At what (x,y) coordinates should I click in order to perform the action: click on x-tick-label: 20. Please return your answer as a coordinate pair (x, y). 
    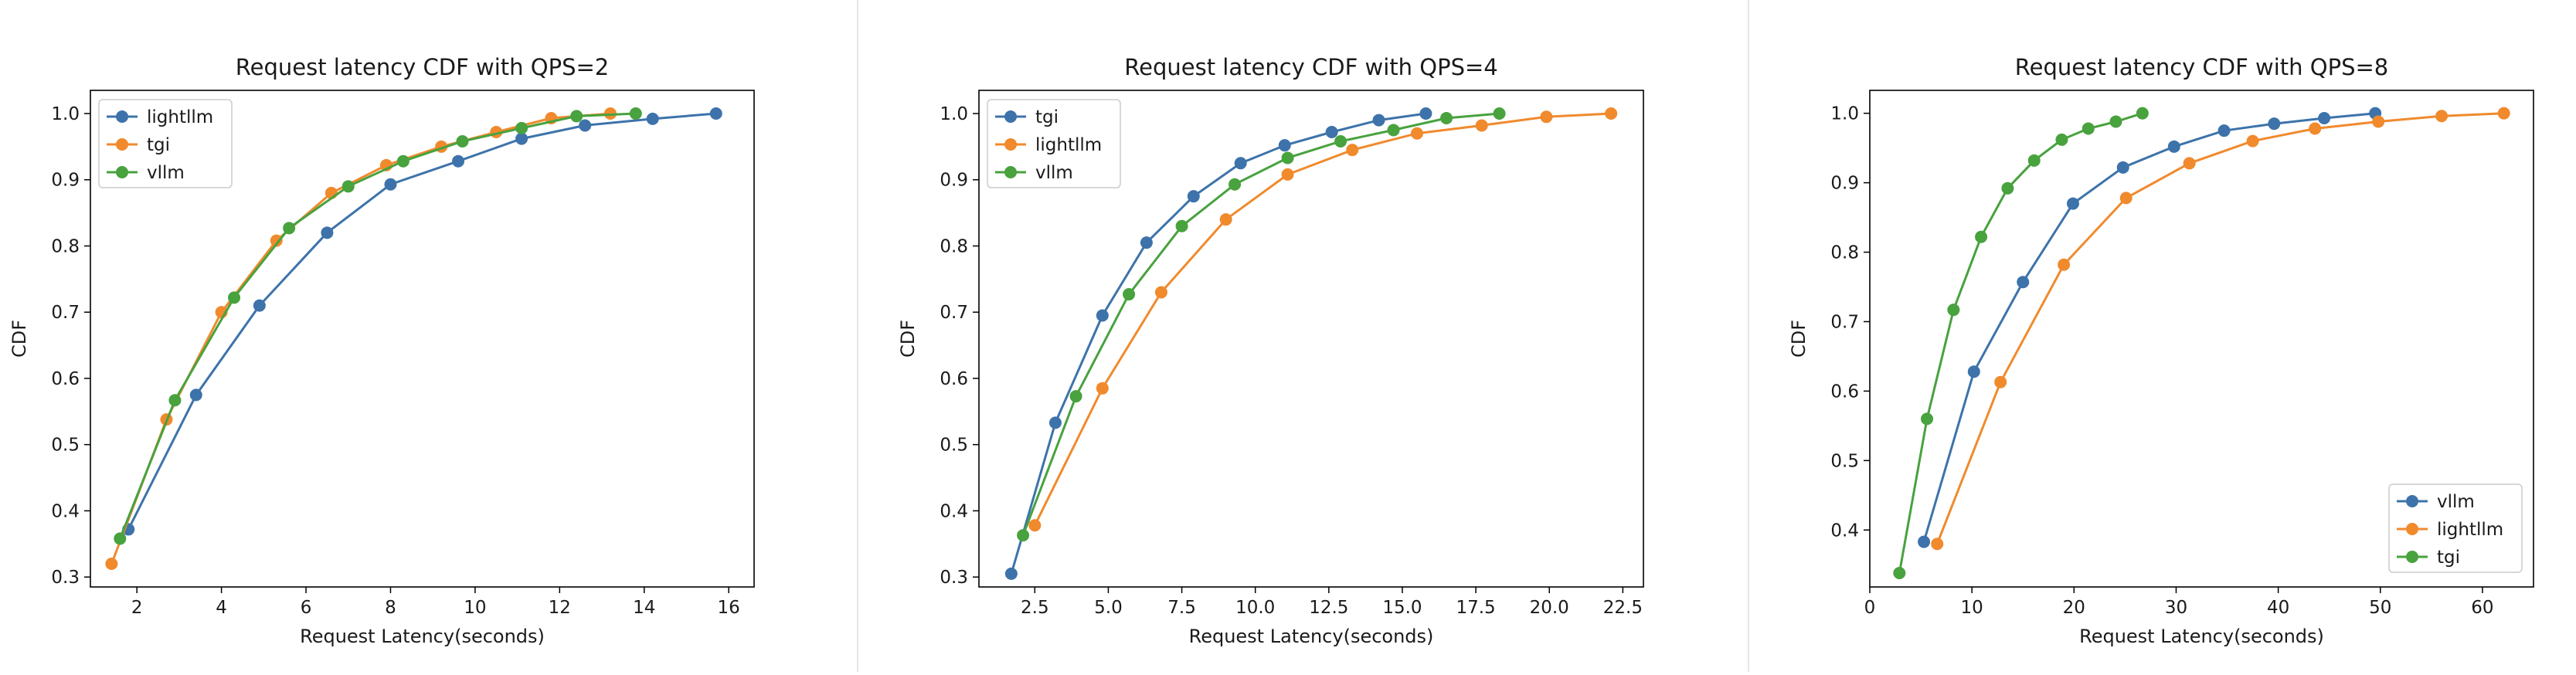
    Looking at the image, I should click on (2074, 608).